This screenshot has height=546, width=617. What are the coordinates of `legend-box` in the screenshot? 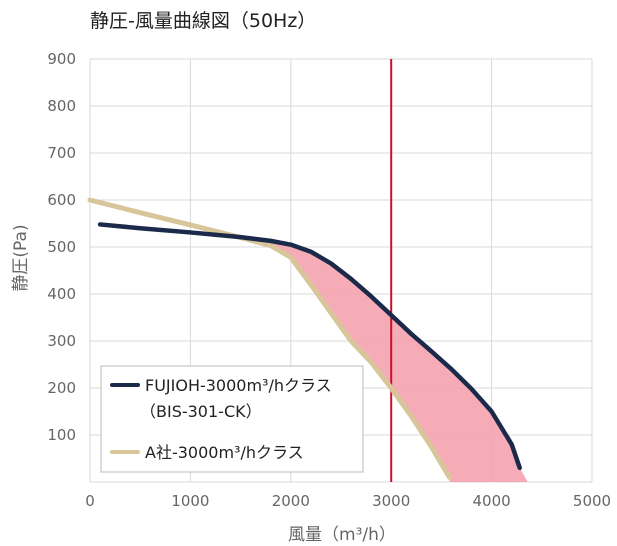 It's located at (232, 419).